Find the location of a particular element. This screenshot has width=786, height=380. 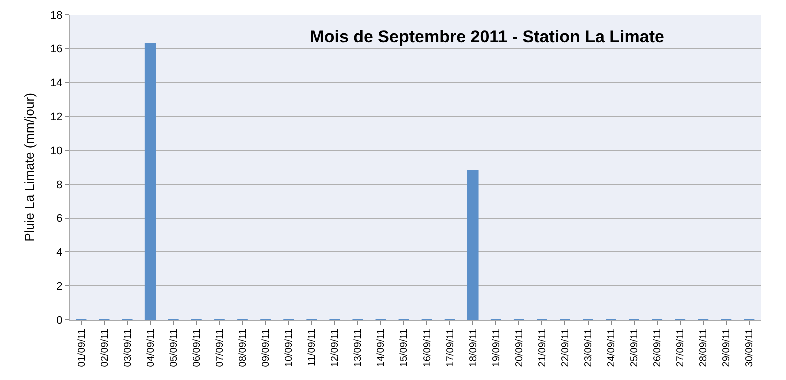

x-tick-label: 12/09/11 is located at coordinates (336, 348).